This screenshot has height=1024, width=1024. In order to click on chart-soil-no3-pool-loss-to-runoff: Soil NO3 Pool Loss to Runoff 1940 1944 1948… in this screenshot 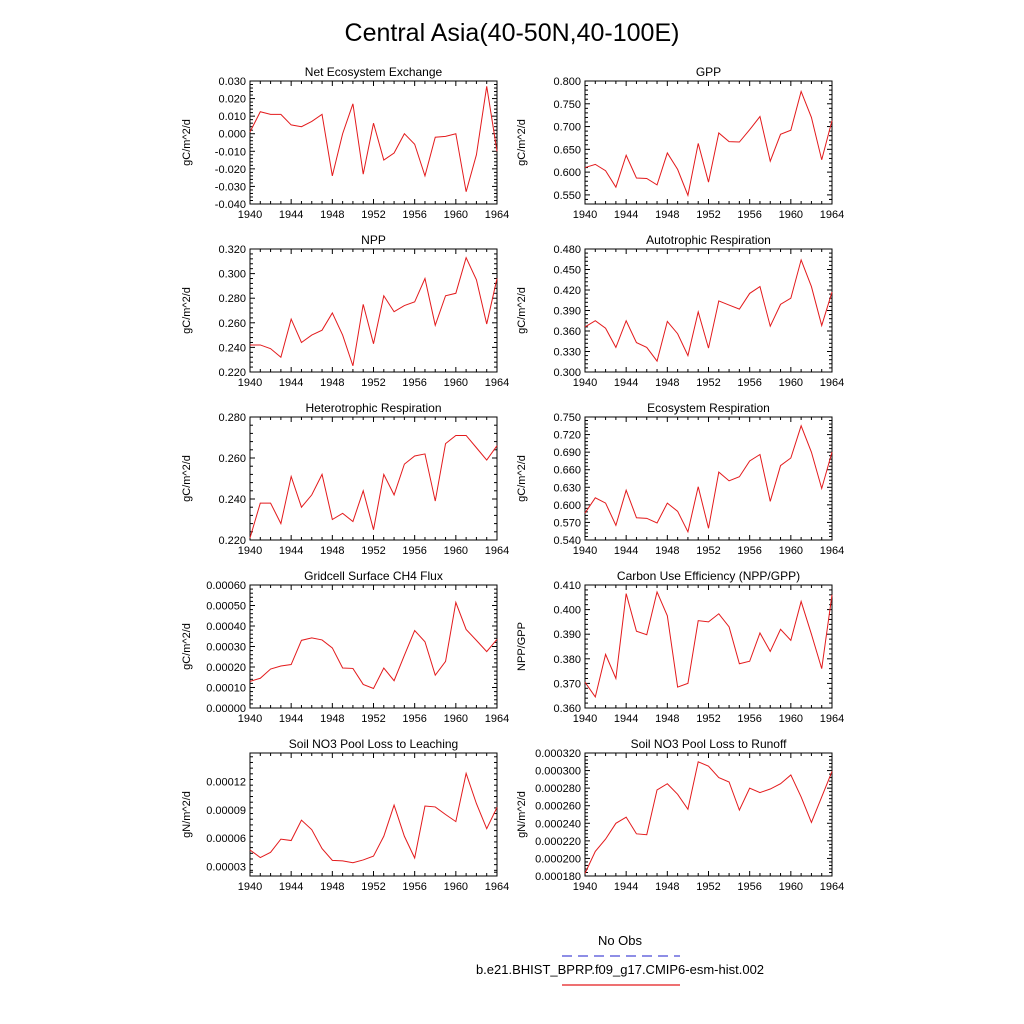, I will do `click(680, 815)`.